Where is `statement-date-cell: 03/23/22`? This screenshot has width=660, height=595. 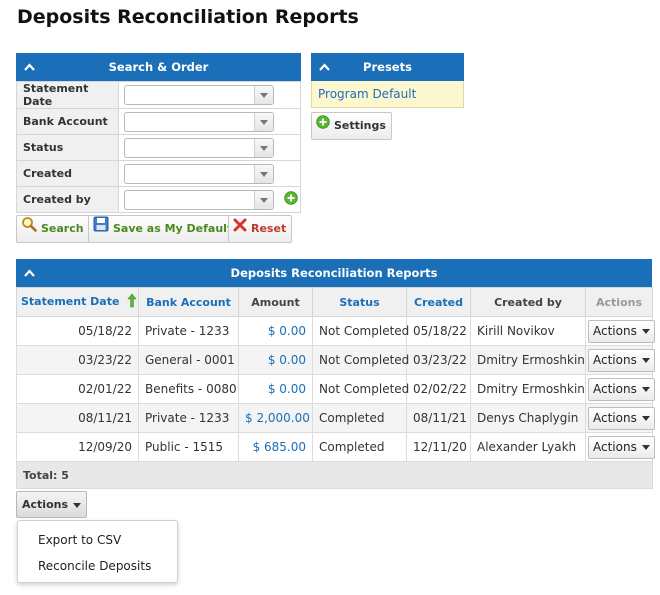
statement-date-cell: 03/23/22 is located at coordinates (77, 360).